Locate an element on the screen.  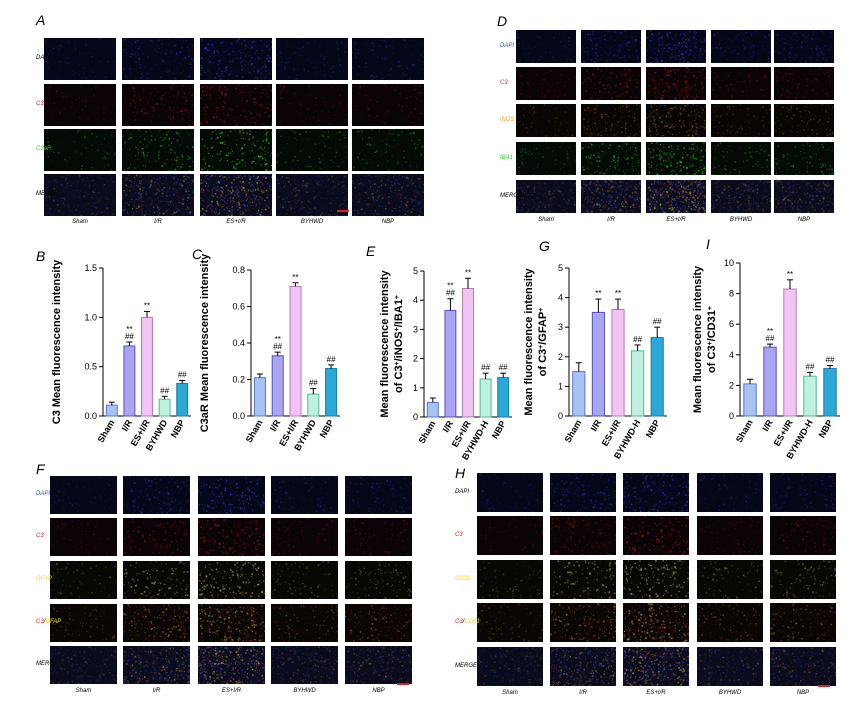
chart-c-significance-label: ** is located at coordinates (295, 277).